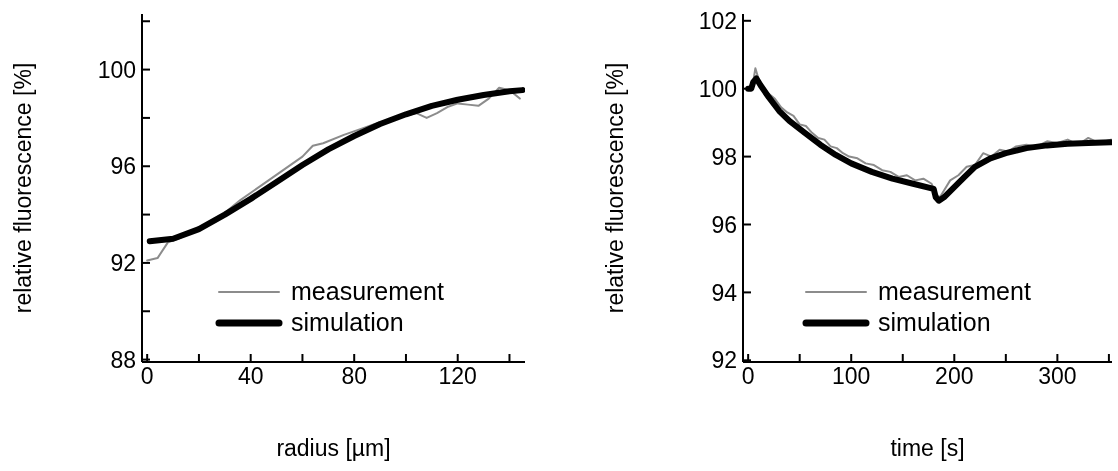 The image size is (1118, 471). Describe the element at coordinates (123, 359) in the screenshot. I see `y-tick-label: 88` at that location.